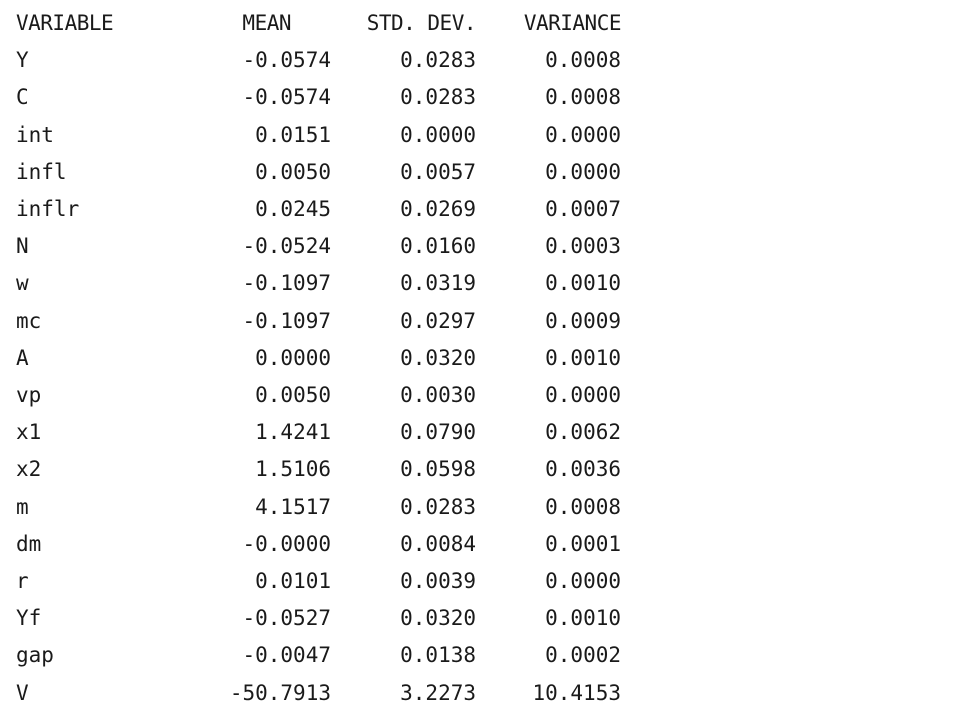  I want to click on header-variable: VARIABLE, so click(65, 23).